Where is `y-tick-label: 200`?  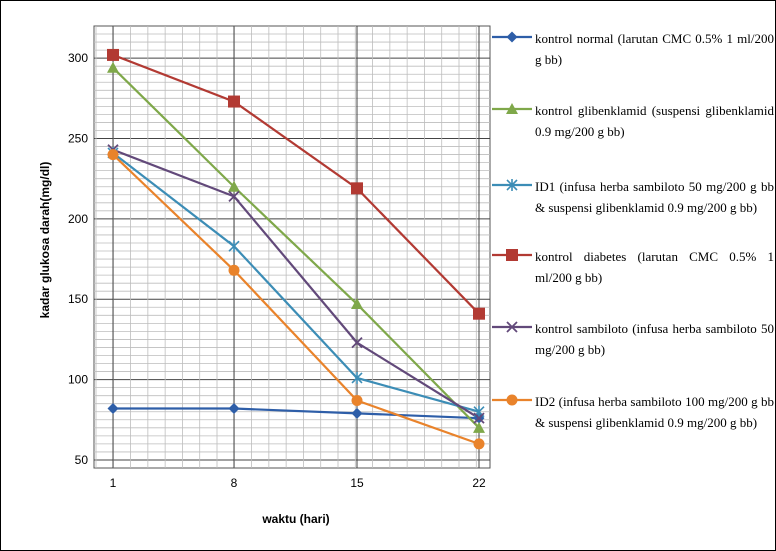 y-tick-label: 200 is located at coordinates (78, 219).